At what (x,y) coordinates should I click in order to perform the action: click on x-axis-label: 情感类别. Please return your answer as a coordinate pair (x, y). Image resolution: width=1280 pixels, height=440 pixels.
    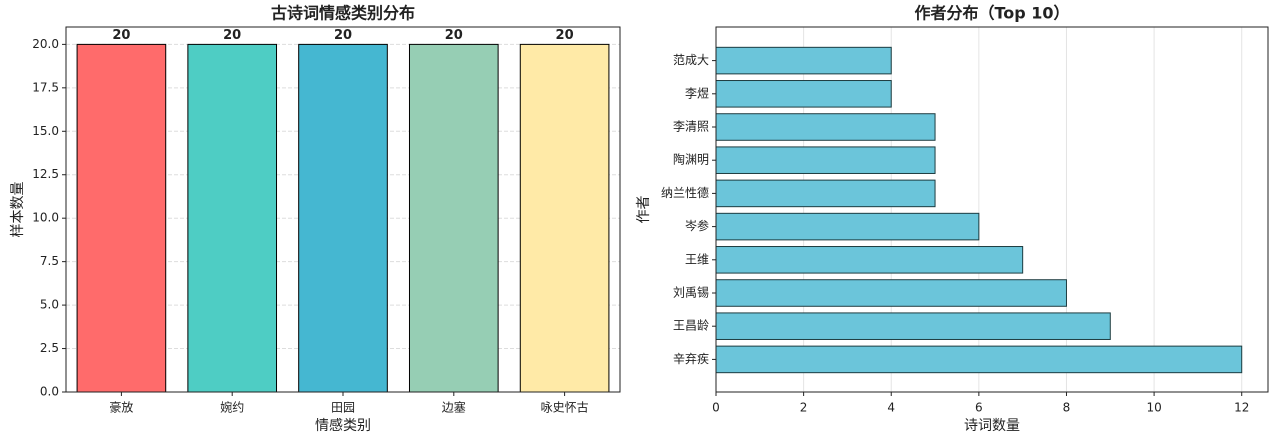
    Looking at the image, I should click on (343, 425).